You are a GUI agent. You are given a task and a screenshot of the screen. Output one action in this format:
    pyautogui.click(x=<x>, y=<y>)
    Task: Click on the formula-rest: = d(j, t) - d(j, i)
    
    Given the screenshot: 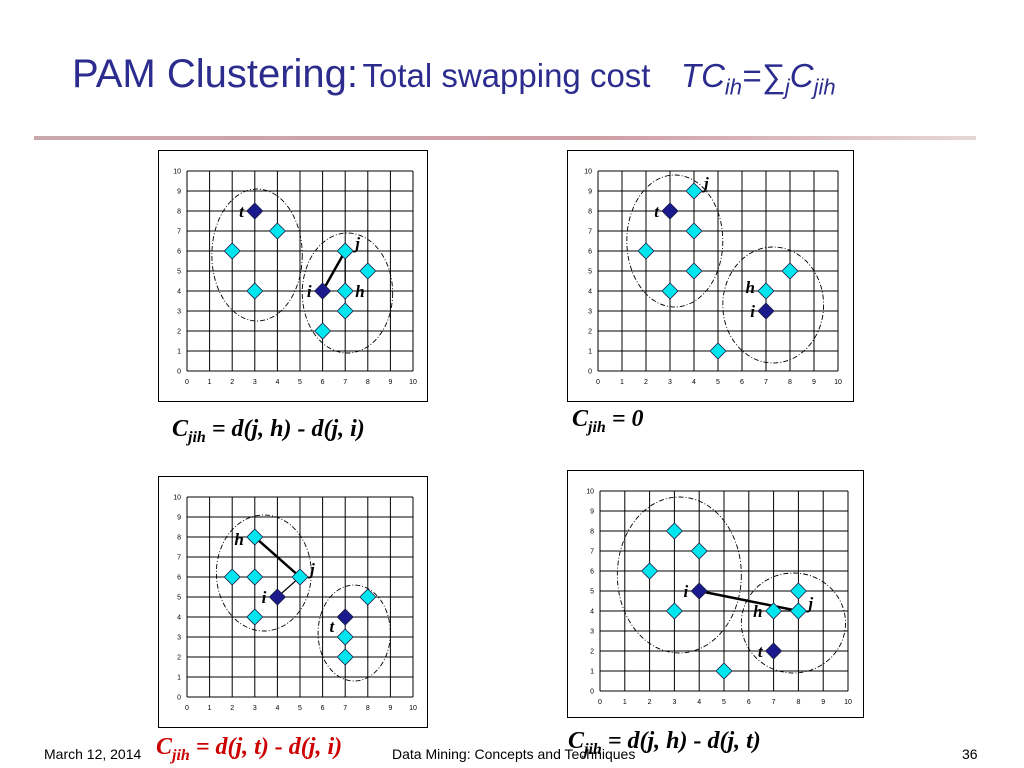 What is the action you would take?
    pyautogui.click(x=266, y=747)
    